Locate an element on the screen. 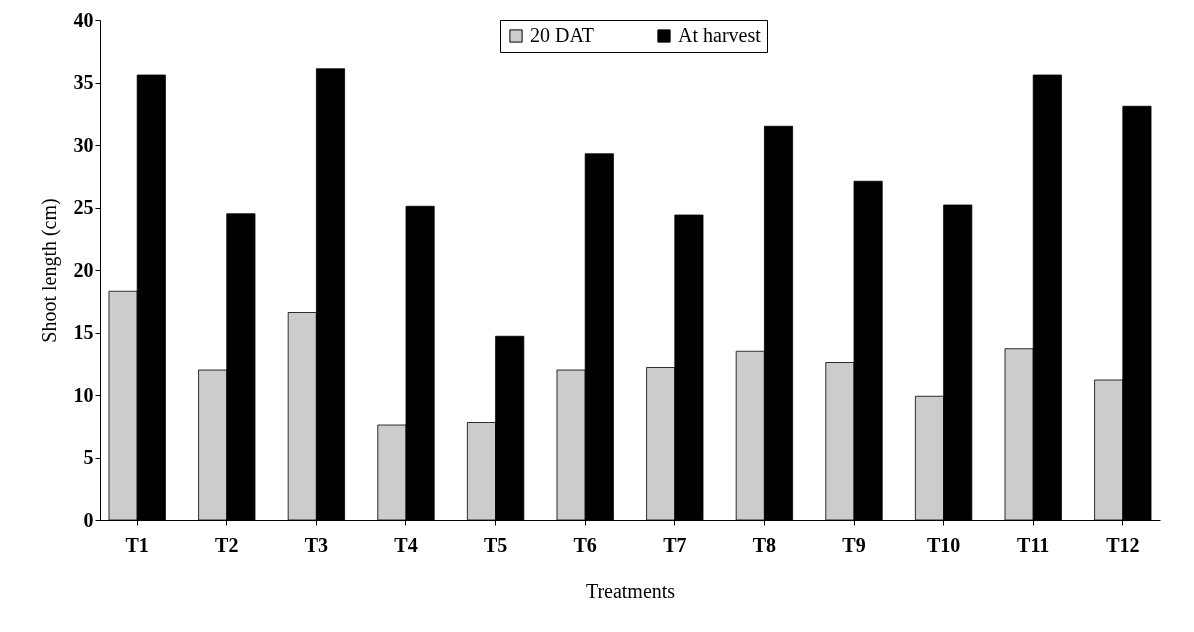  x-tick-label: T1 is located at coordinates (137, 544).